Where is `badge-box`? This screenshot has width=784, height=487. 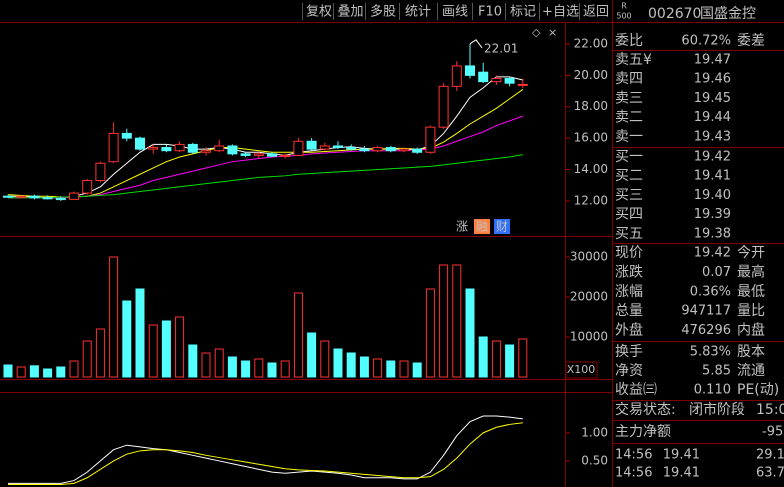 badge-box is located at coordinates (502, 226).